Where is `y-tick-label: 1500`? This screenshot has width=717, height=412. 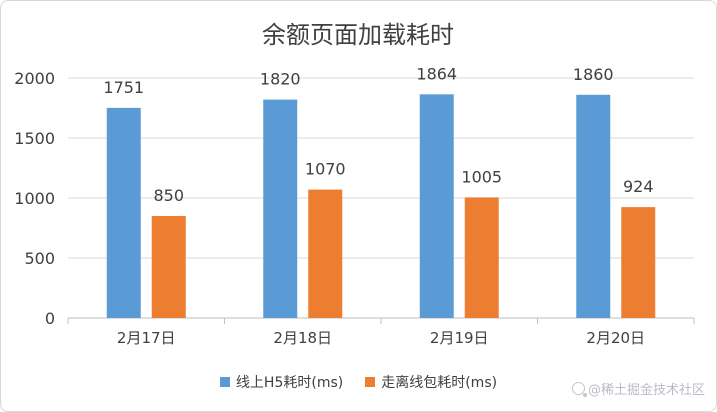
y-tick-label: 1500 is located at coordinates (34, 138).